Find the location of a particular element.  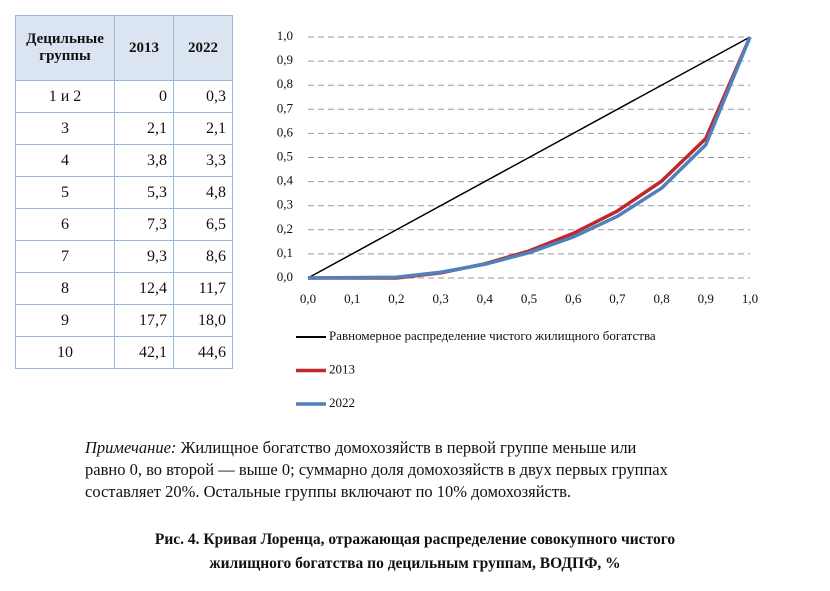

y-tick-label: 0,6 is located at coordinates (285, 131).